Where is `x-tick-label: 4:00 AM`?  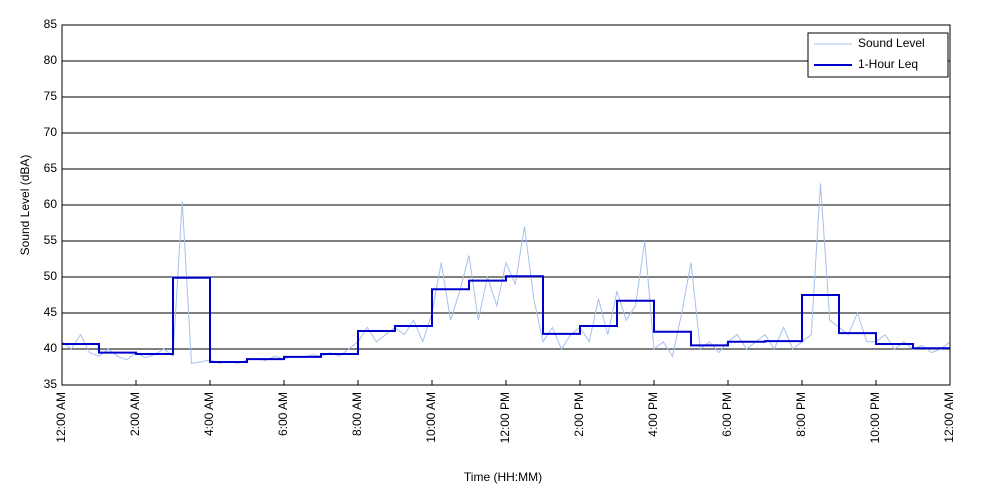
x-tick-label: 4:00 AM is located at coordinates (209, 414).